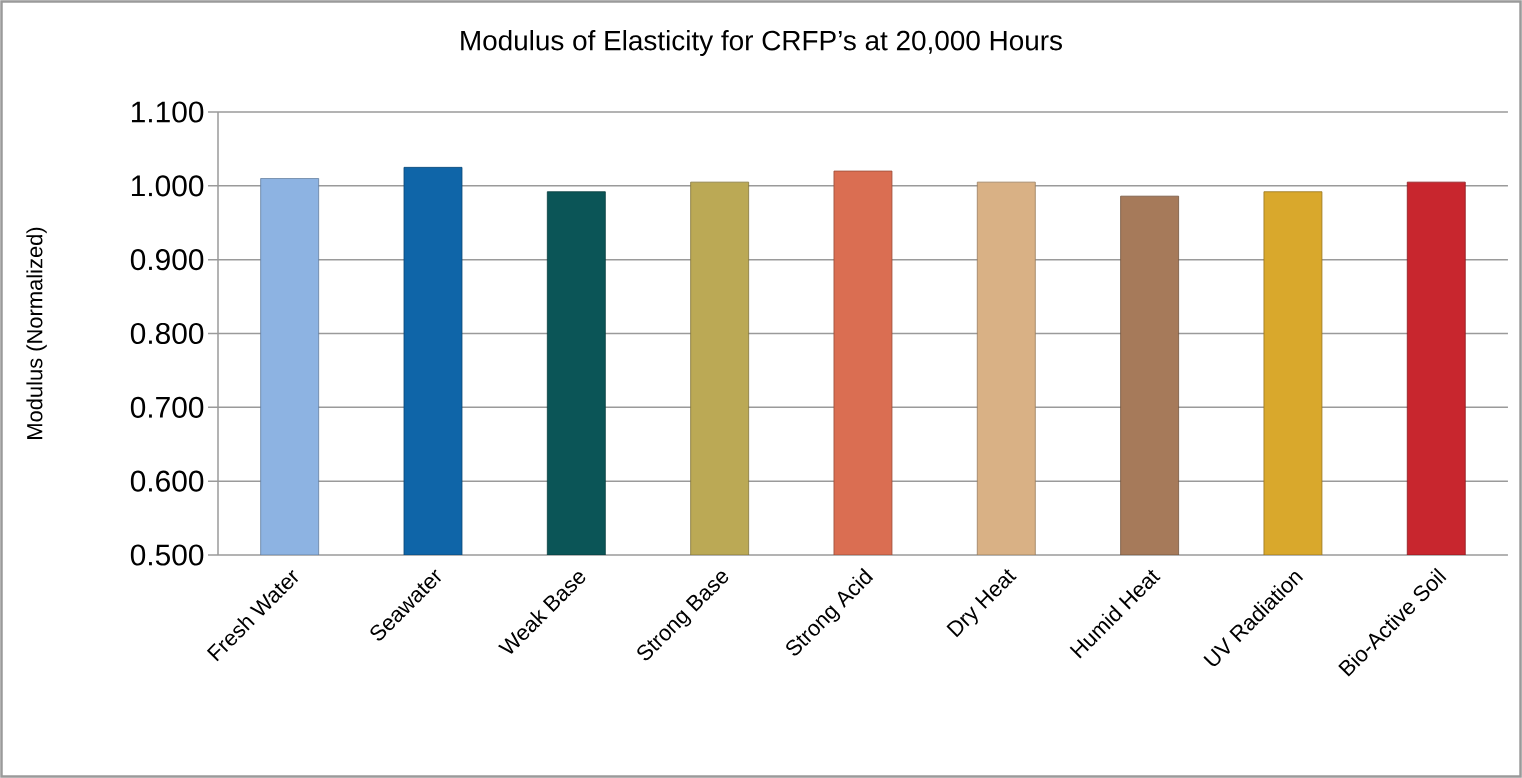 The height and width of the screenshot is (778, 1522). I want to click on y-tick-label: 1.100, so click(167, 112).